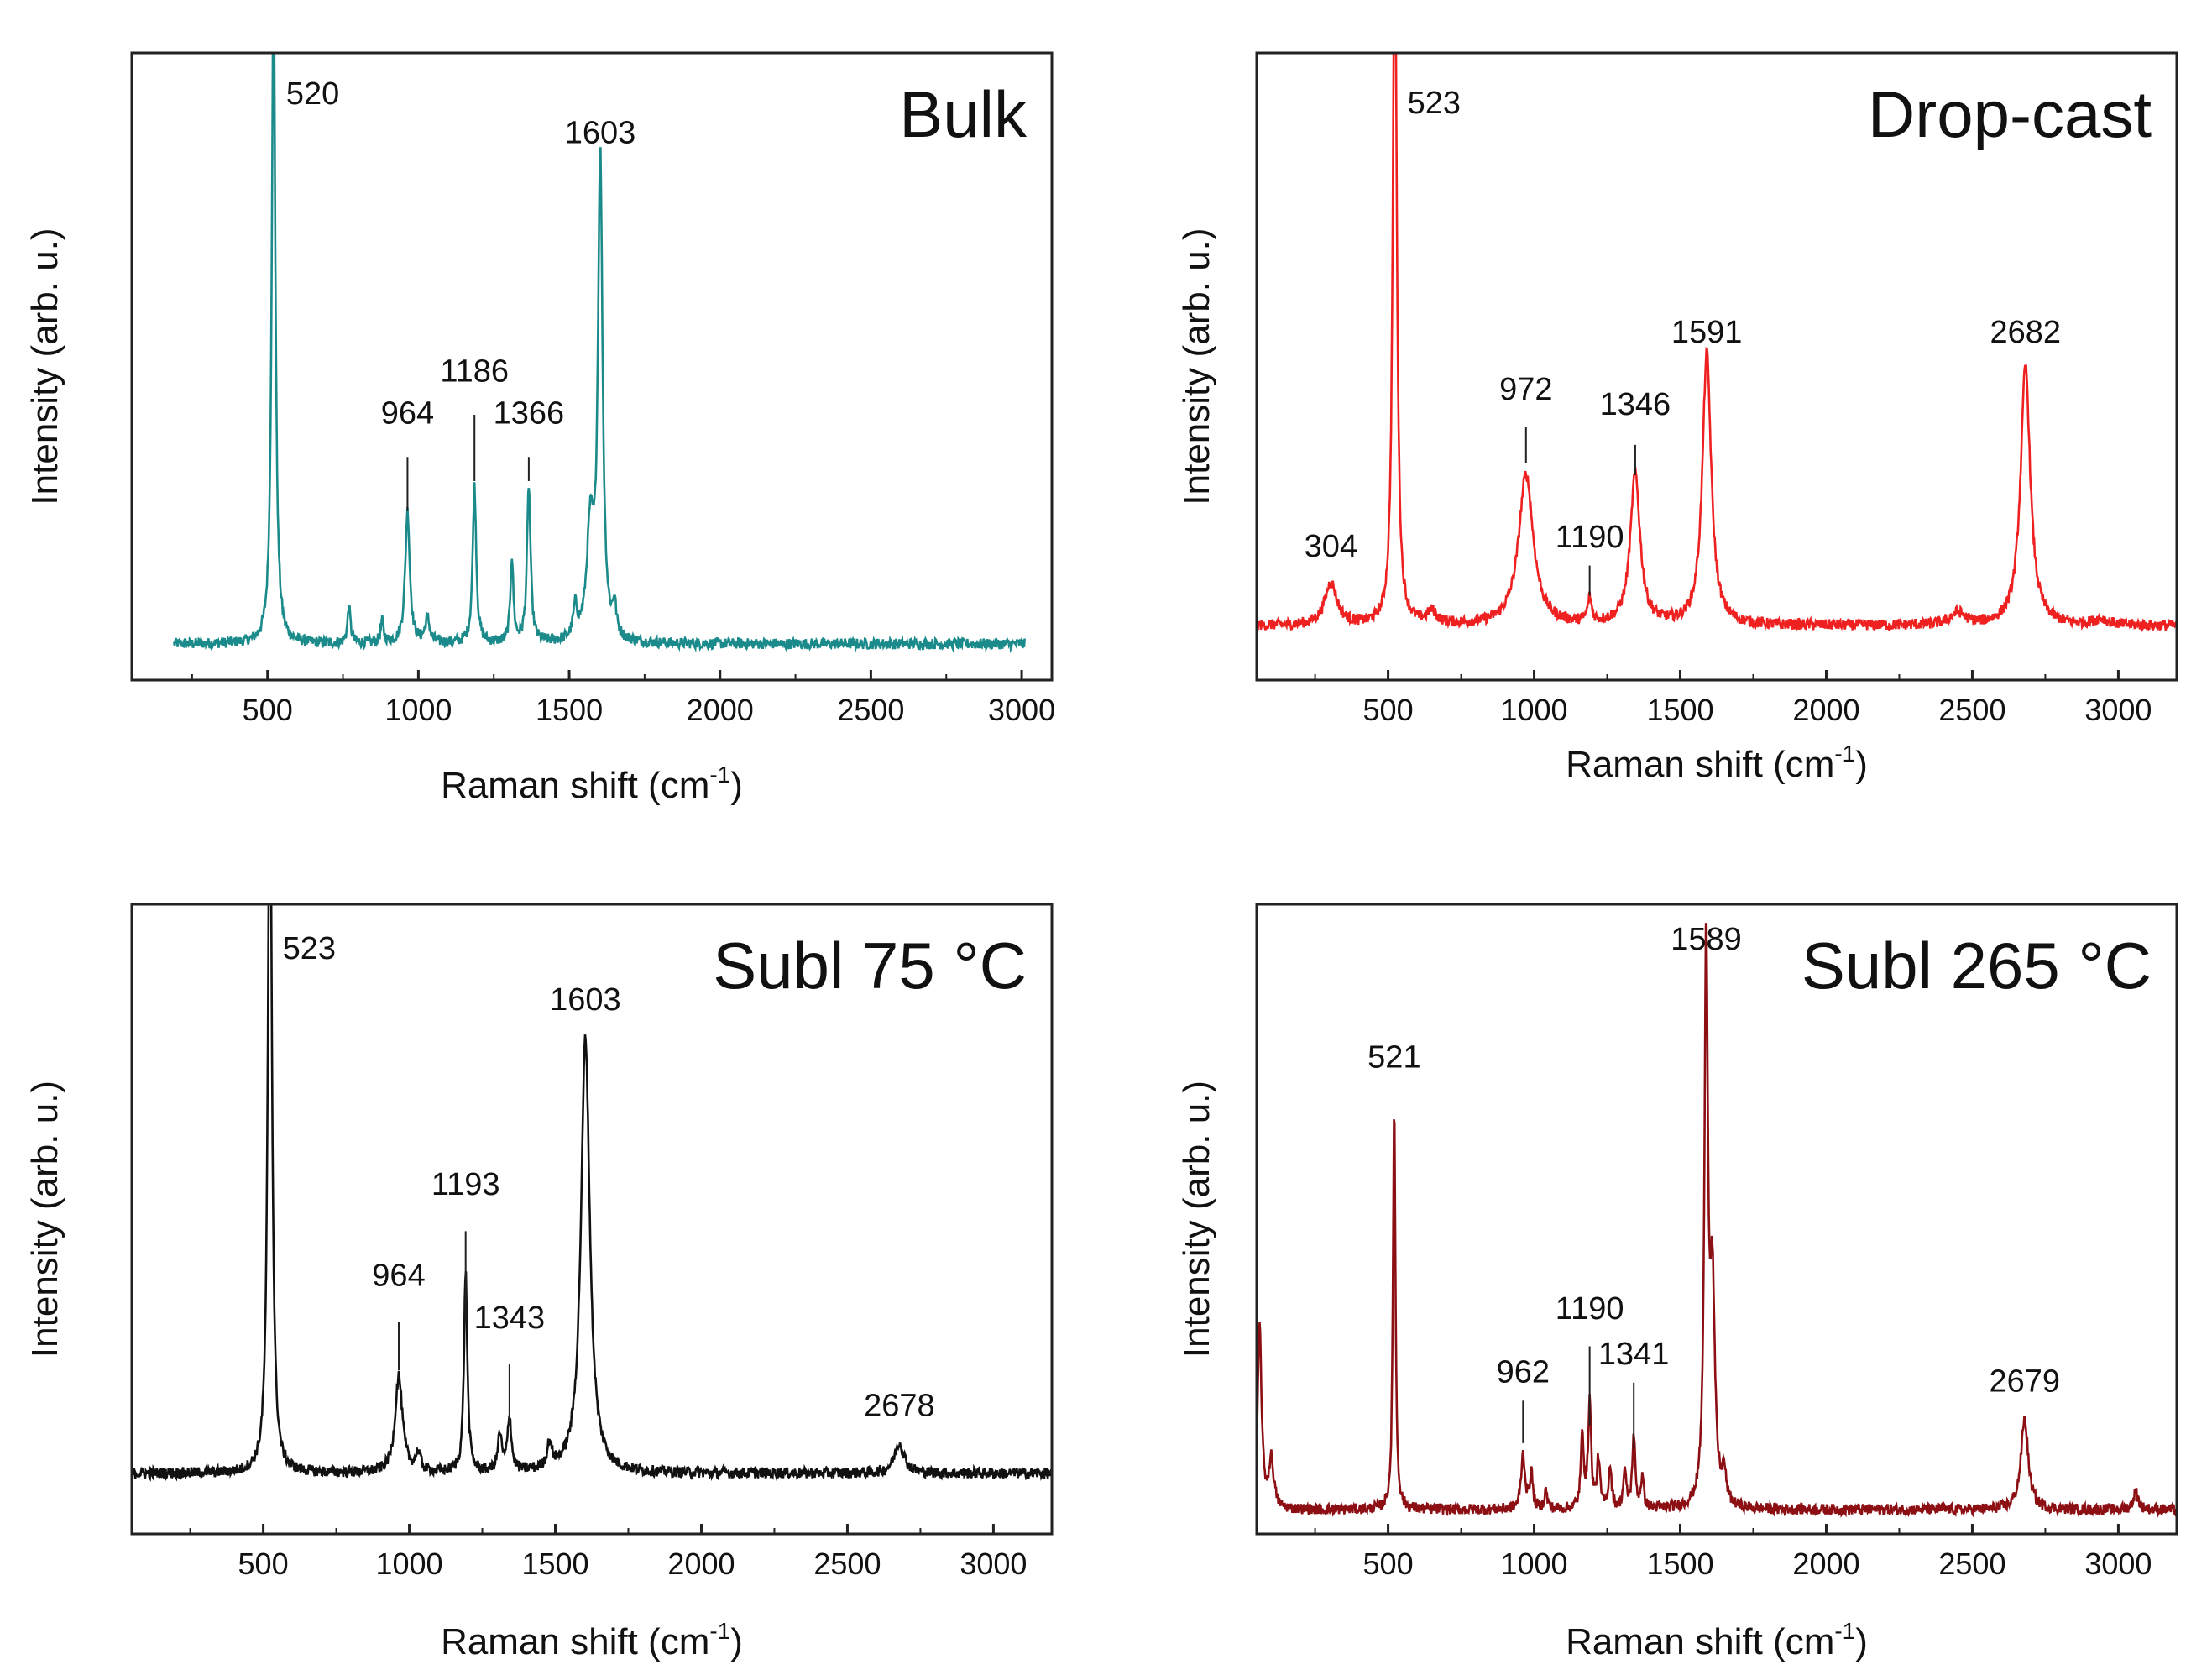 The height and width of the screenshot is (1675, 2212). I want to click on peak-label: 520, so click(313, 94).